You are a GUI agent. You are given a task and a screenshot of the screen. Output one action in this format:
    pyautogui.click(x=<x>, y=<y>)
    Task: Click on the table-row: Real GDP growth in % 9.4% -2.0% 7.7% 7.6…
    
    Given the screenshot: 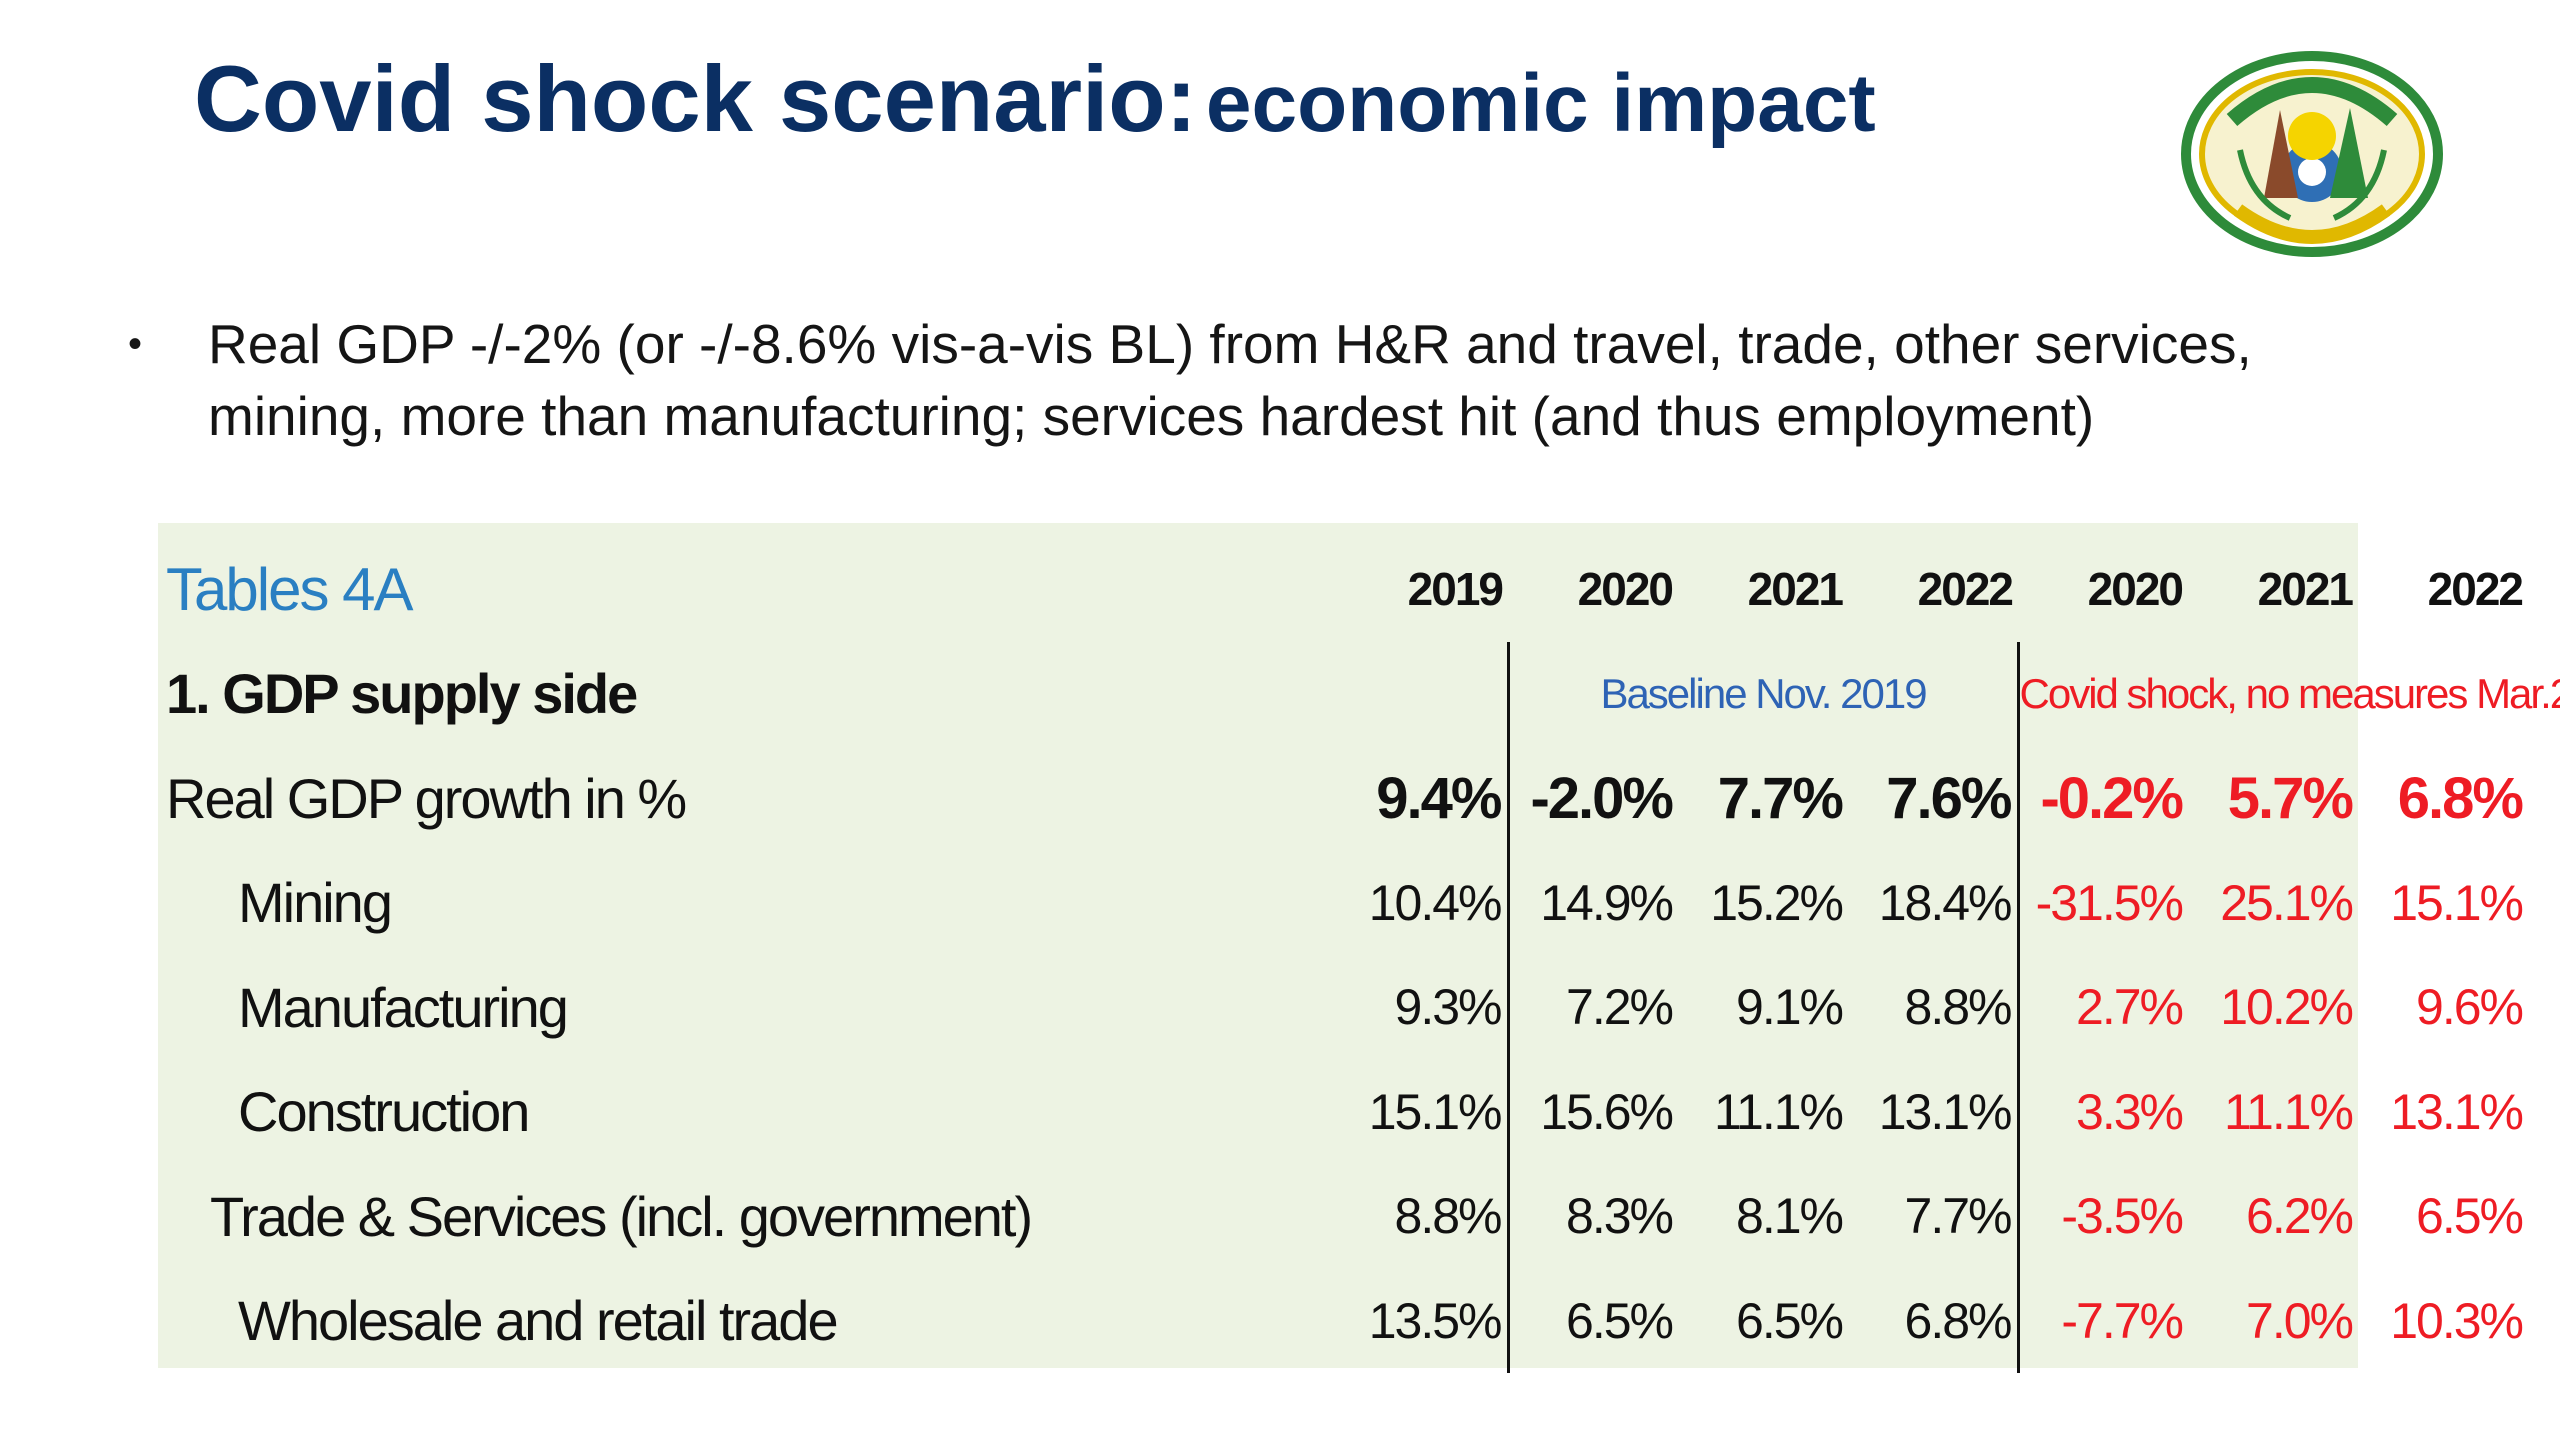 What is the action you would take?
    pyautogui.click(x=1343, y=798)
    